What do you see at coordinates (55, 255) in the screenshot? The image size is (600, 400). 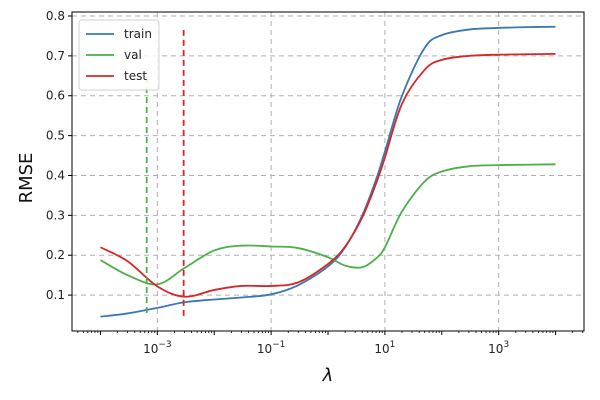 I see `y-tick-label: 0.2` at bounding box center [55, 255].